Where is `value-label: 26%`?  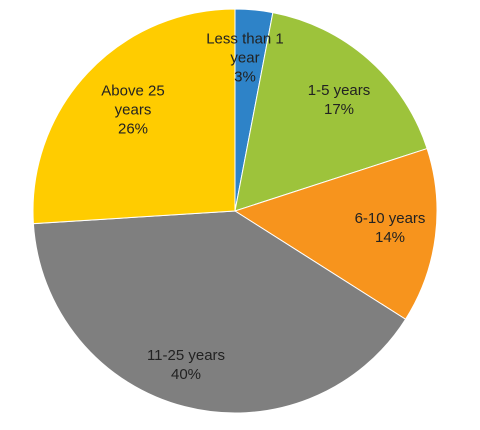
value-label: 26% is located at coordinates (133, 129).